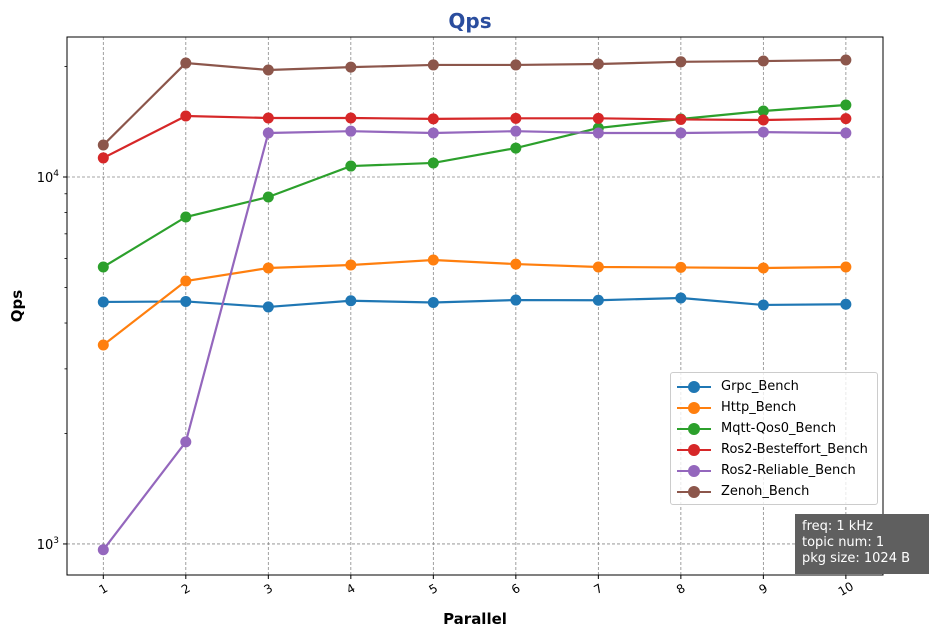 The height and width of the screenshot is (636, 932). Describe the element at coordinates (17, 306) in the screenshot. I see `y-axis-label: Qps` at that location.